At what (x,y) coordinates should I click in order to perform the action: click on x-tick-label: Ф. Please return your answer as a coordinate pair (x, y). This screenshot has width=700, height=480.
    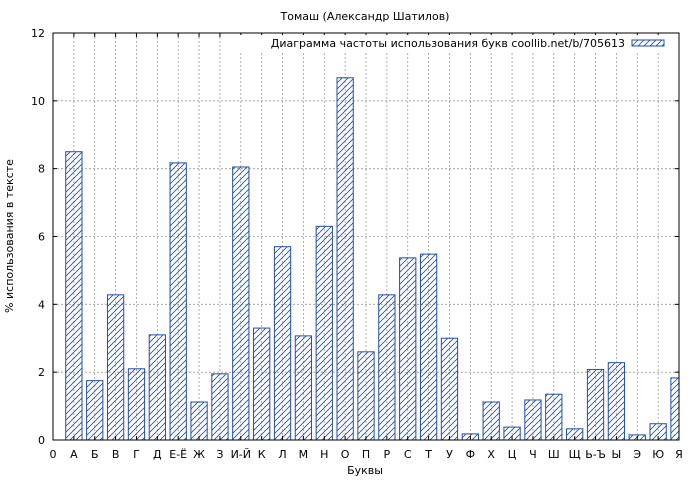
    Looking at the image, I should click on (470, 454).